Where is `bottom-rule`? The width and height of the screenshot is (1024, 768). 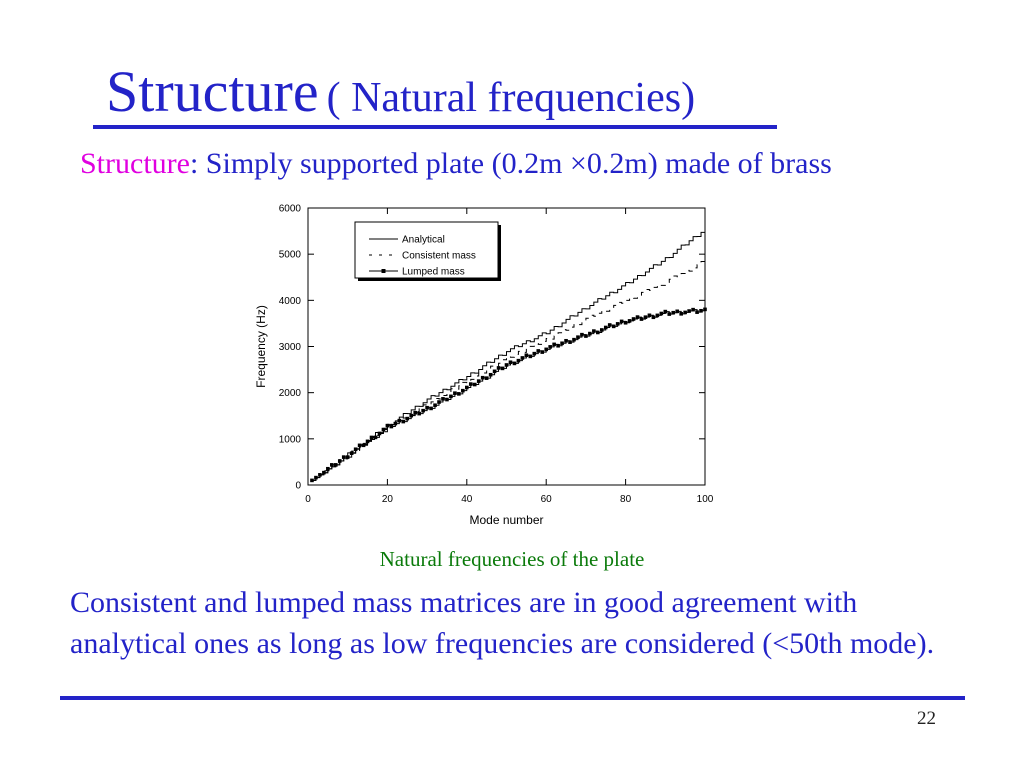 bottom-rule is located at coordinates (512, 698).